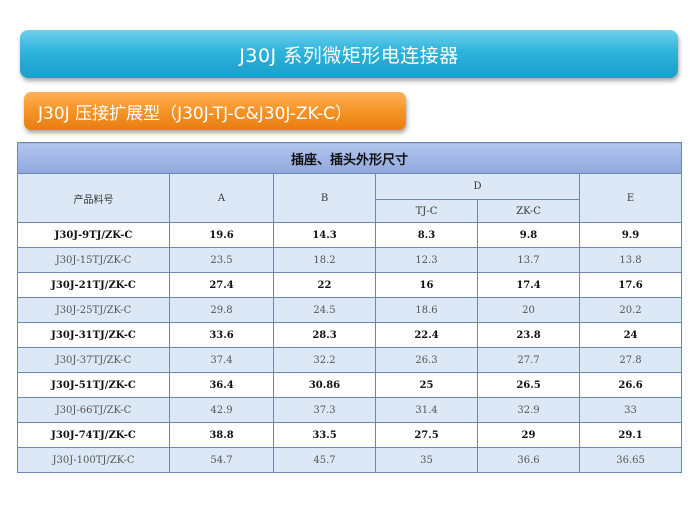 The image size is (700, 509). What do you see at coordinates (324, 285) in the screenshot?
I see `cell-b: 22` at bounding box center [324, 285].